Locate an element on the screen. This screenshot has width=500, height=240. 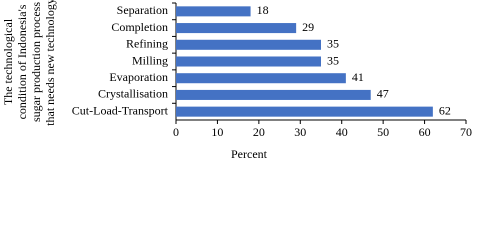
x-tick-label: 20 is located at coordinates (259, 132).